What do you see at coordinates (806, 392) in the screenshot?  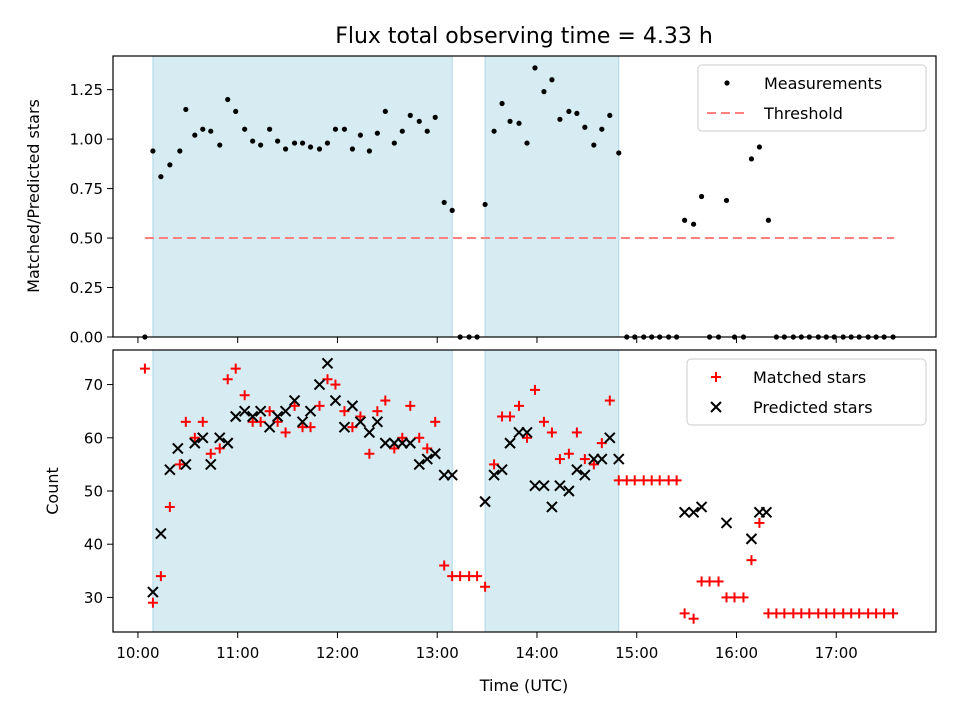 I see `legend-box` at bounding box center [806, 392].